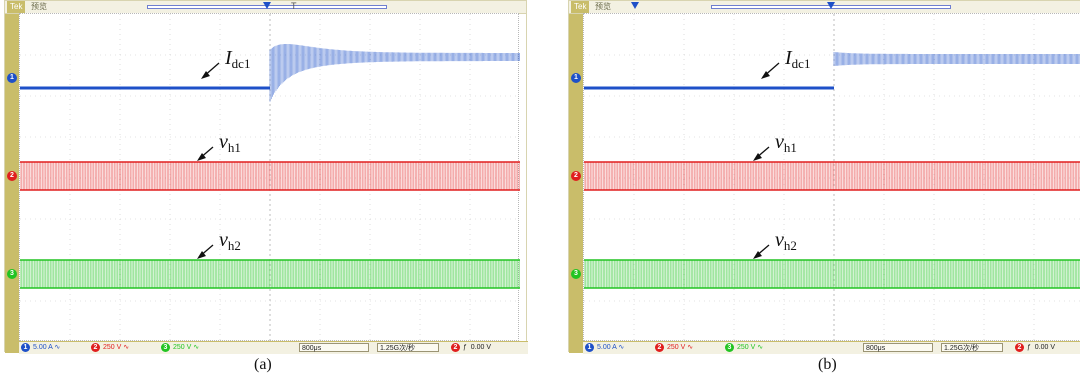  What do you see at coordinates (294, 6) in the screenshot?
I see `trigger-position-tick: T` at bounding box center [294, 6].